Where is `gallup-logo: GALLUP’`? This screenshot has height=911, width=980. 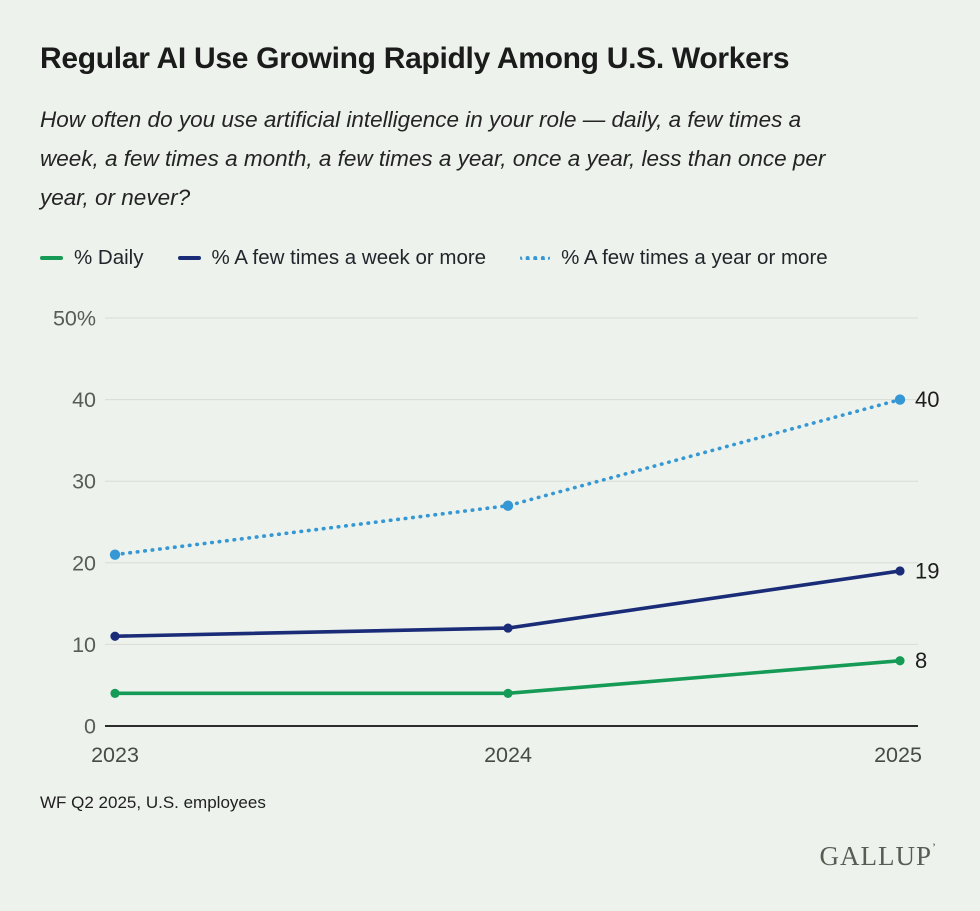
gallup-logo: GALLUP’ is located at coordinates (878, 856).